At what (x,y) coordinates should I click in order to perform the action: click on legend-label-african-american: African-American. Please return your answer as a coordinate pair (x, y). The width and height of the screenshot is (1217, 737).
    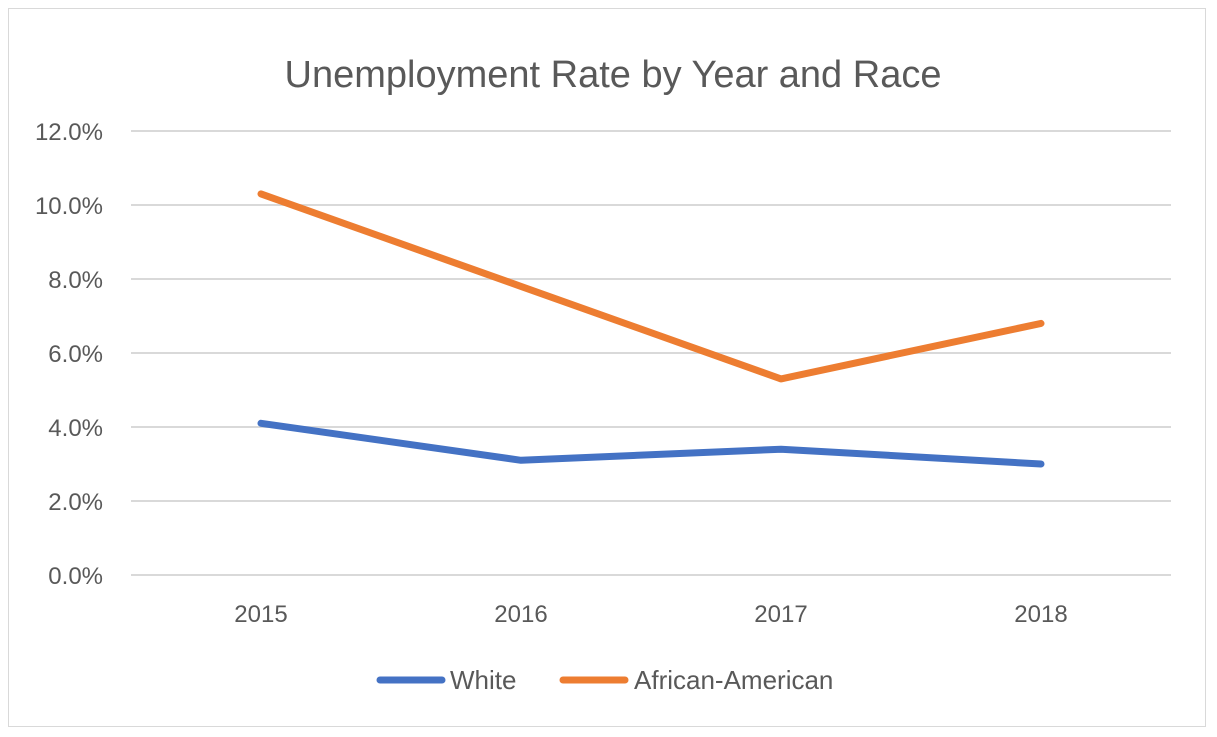
    Looking at the image, I should click on (733, 680).